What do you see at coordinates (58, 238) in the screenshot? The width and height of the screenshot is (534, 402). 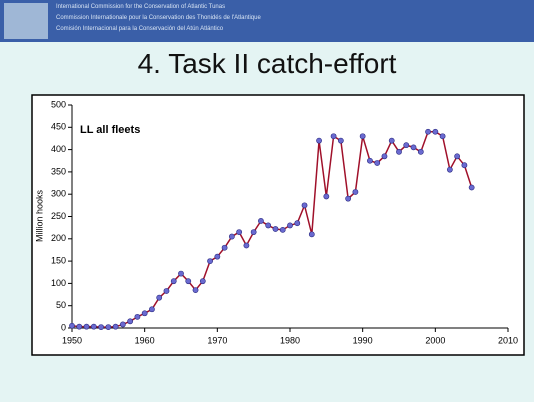 I see `y-tick-label: 200` at bounding box center [58, 238].